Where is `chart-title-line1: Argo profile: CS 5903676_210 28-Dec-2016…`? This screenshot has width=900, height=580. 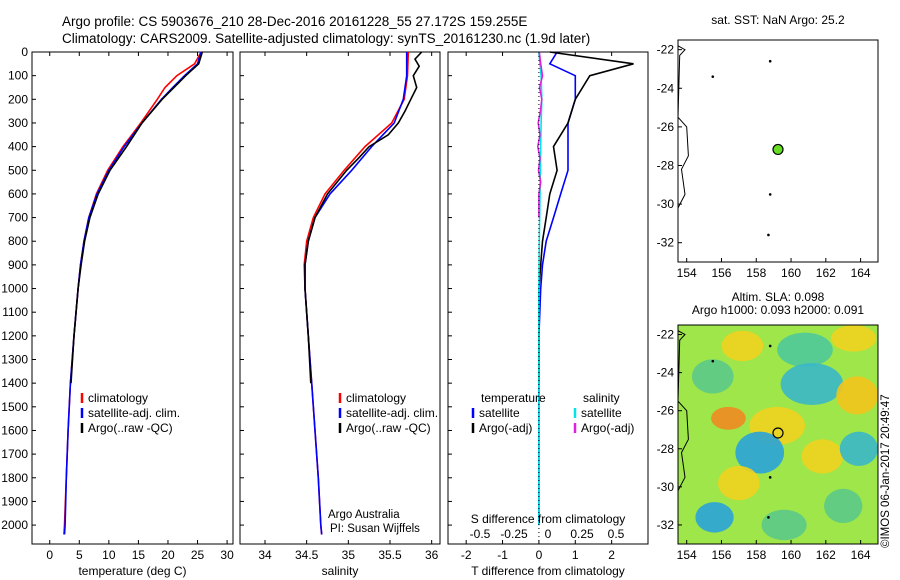 chart-title-line1: Argo profile: CS 5903676_210 28-Dec-2016… is located at coordinates (295, 21).